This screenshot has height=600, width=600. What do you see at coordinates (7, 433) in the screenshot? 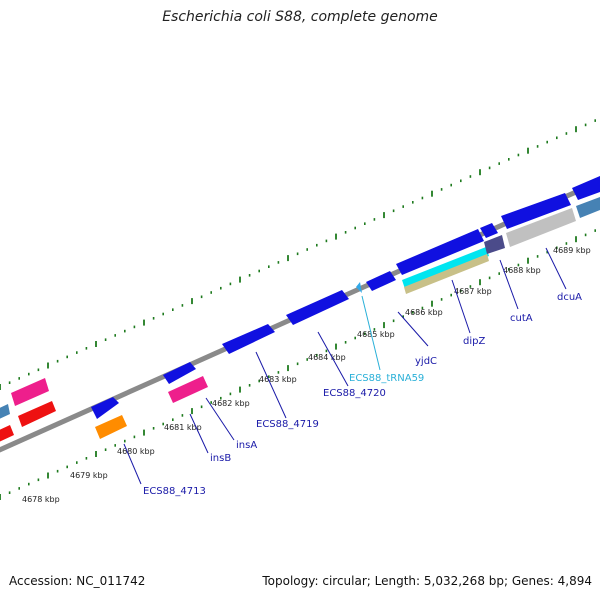
I see `feature-red-far-left` at bounding box center [7, 433].